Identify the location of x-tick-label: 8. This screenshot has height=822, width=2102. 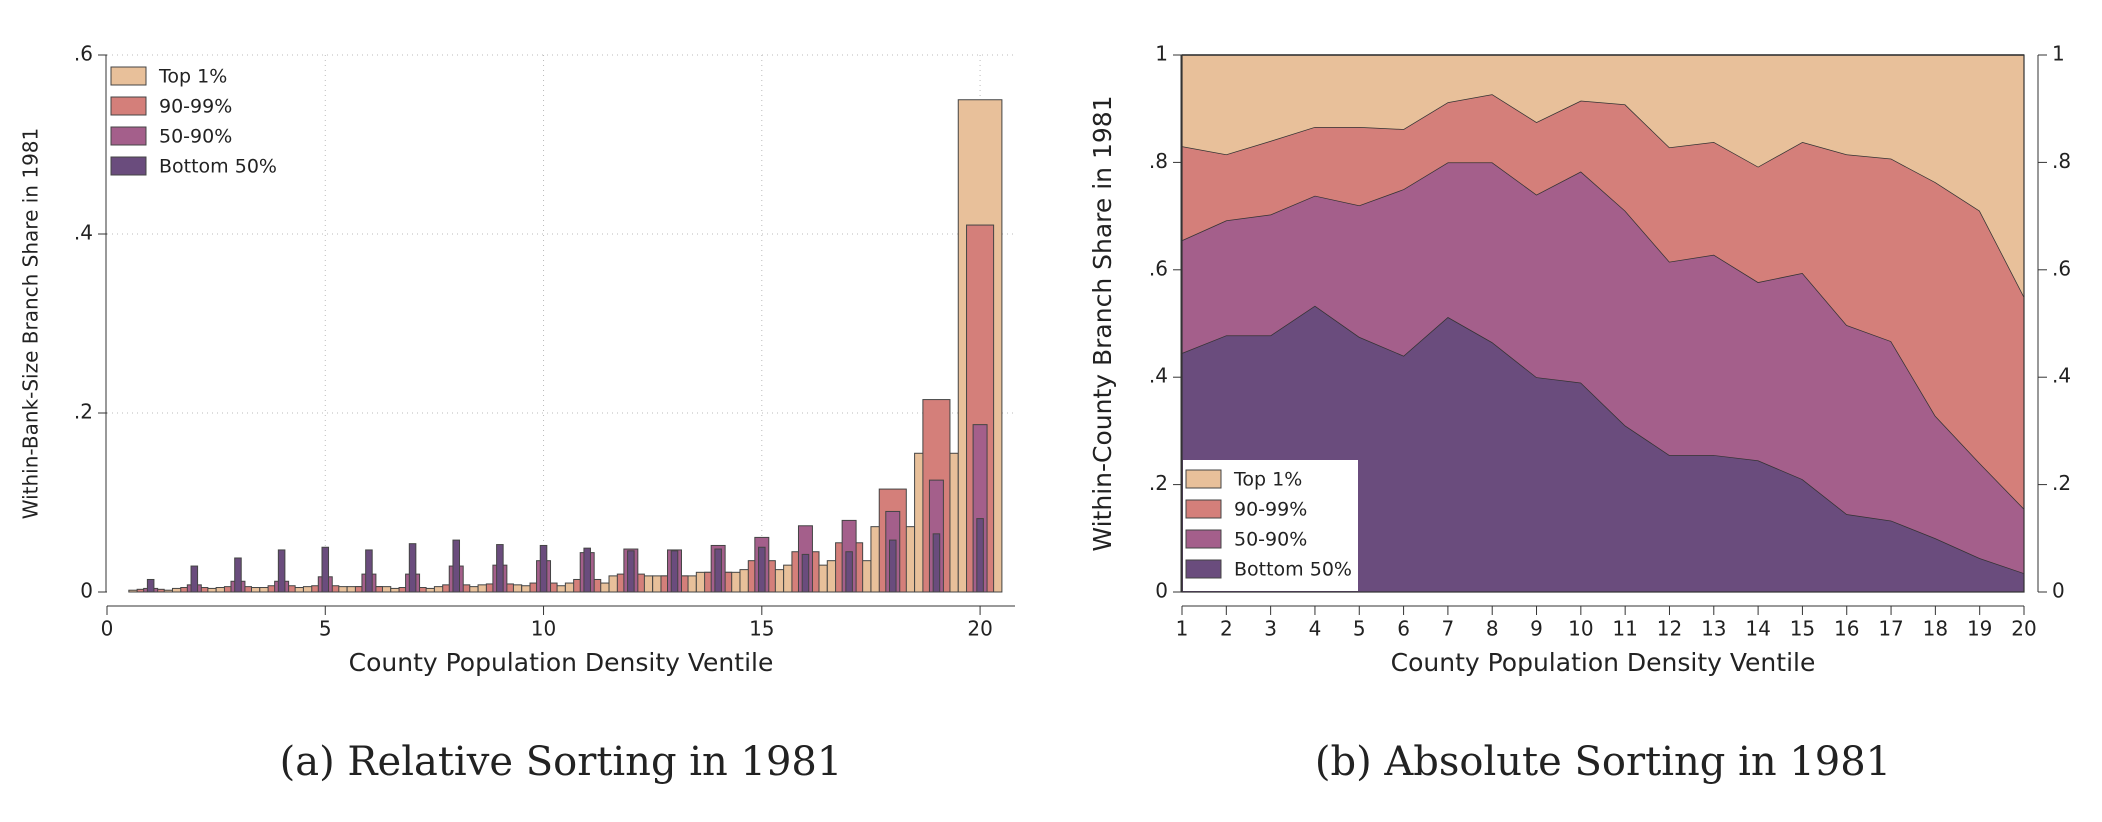
(1492, 629).